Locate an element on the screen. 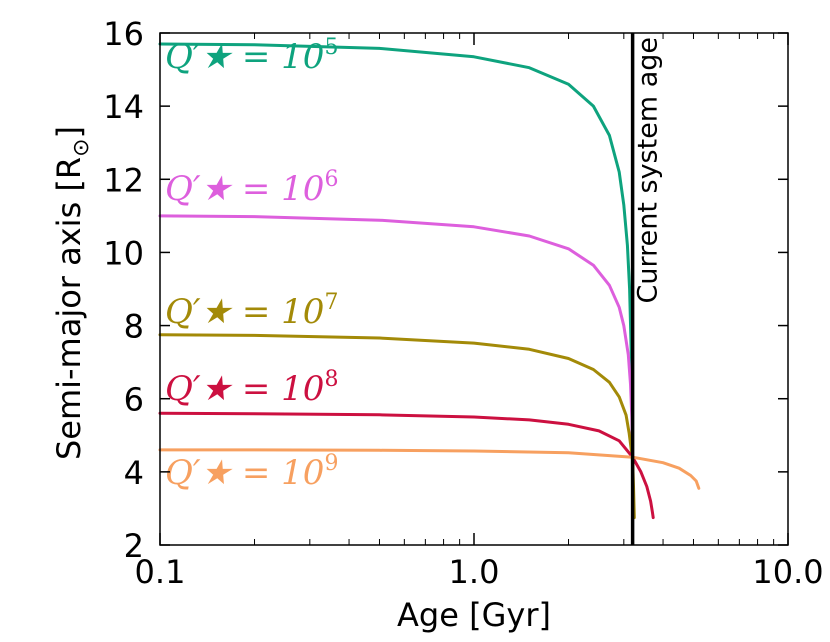 The image size is (830, 642). series-label-exponent: 9 is located at coordinates (331, 463).